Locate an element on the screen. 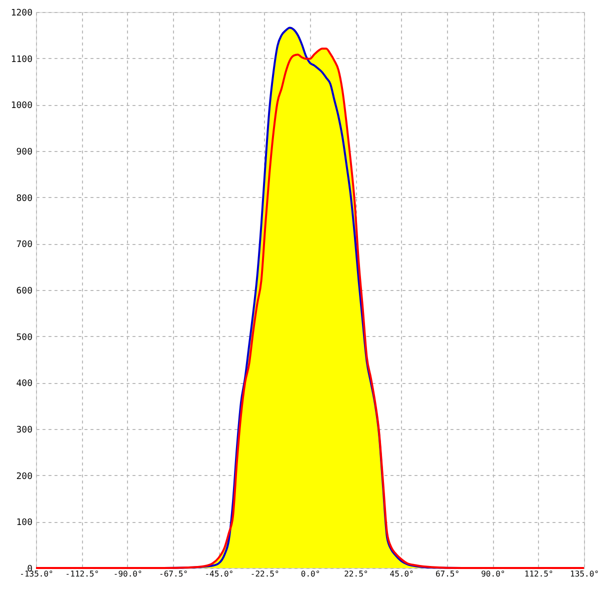  x-tick-label: -67.5° is located at coordinates (173, 574).